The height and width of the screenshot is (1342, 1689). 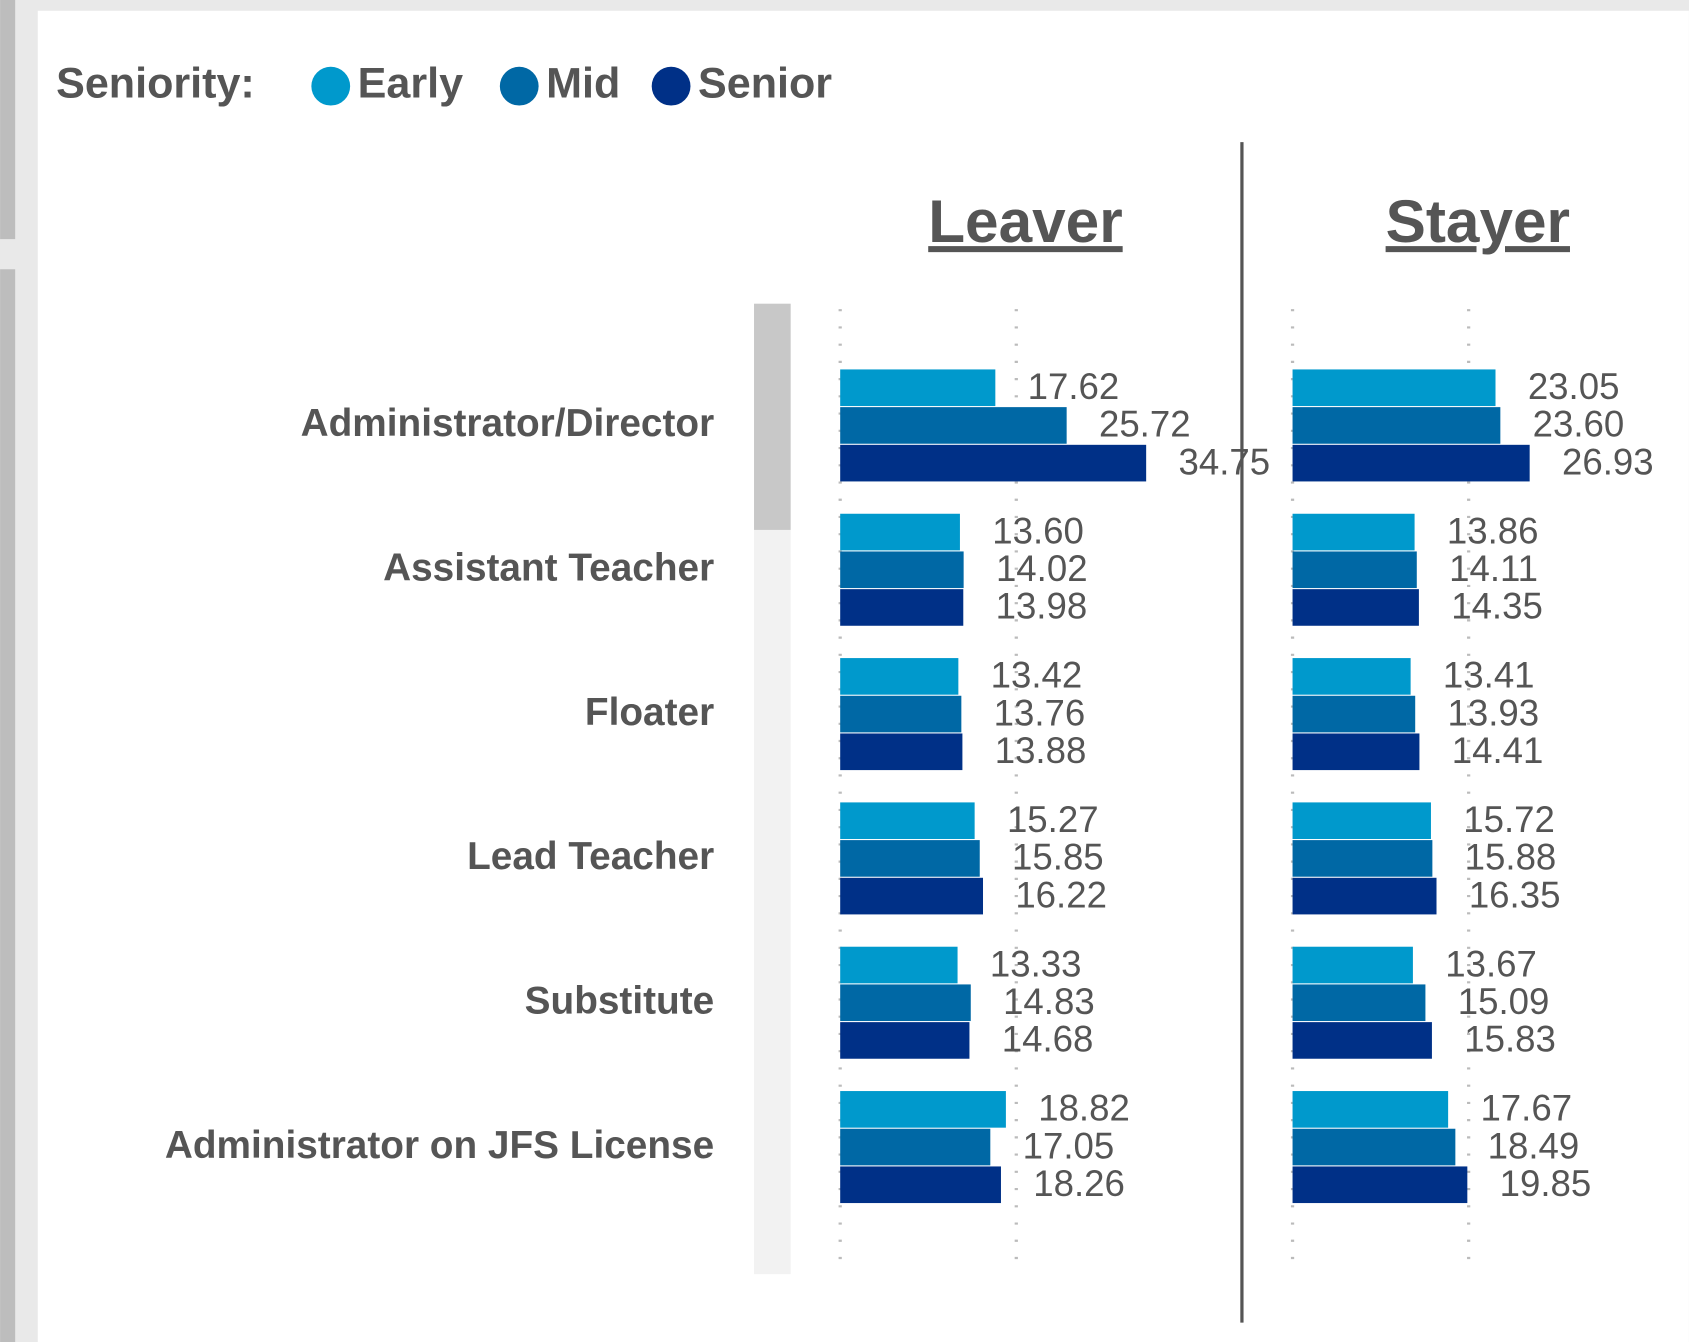 What do you see at coordinates (1084, 1108) in the screenshot?
I see `value-label: 18.82` at bounding box center [1084, 1108].